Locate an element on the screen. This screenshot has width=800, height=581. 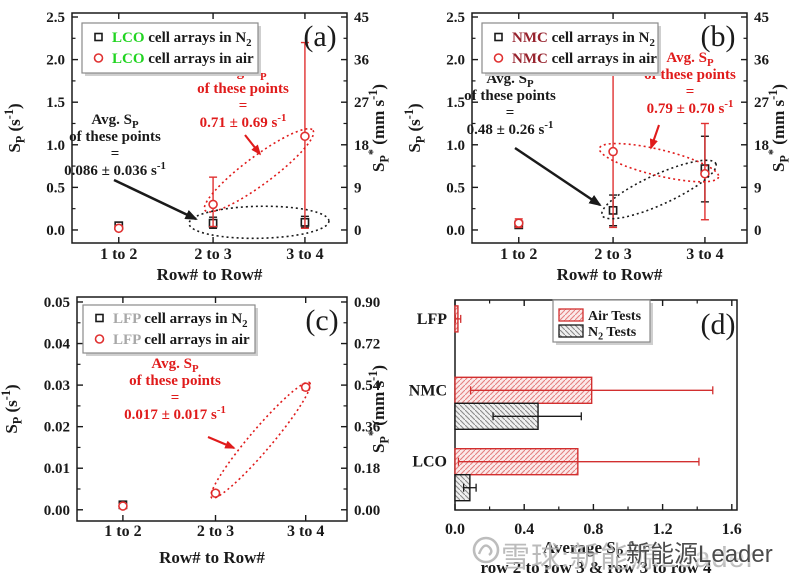
plot-frame is located at coordinates (212, 409).